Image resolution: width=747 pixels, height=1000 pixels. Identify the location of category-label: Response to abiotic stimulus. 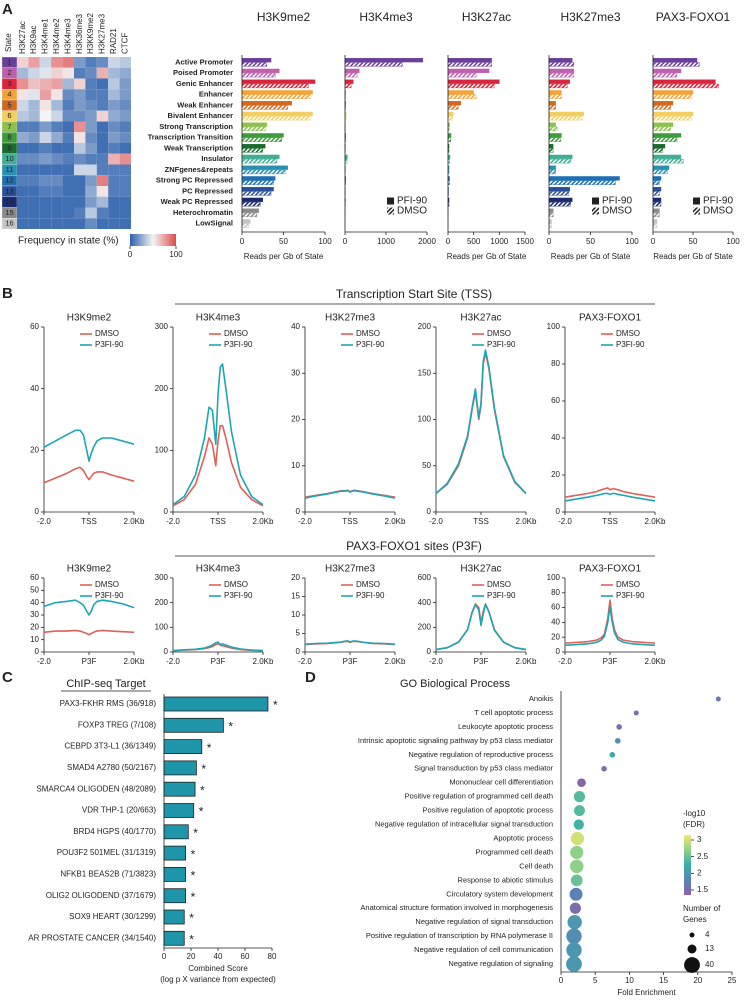
(506, 879).